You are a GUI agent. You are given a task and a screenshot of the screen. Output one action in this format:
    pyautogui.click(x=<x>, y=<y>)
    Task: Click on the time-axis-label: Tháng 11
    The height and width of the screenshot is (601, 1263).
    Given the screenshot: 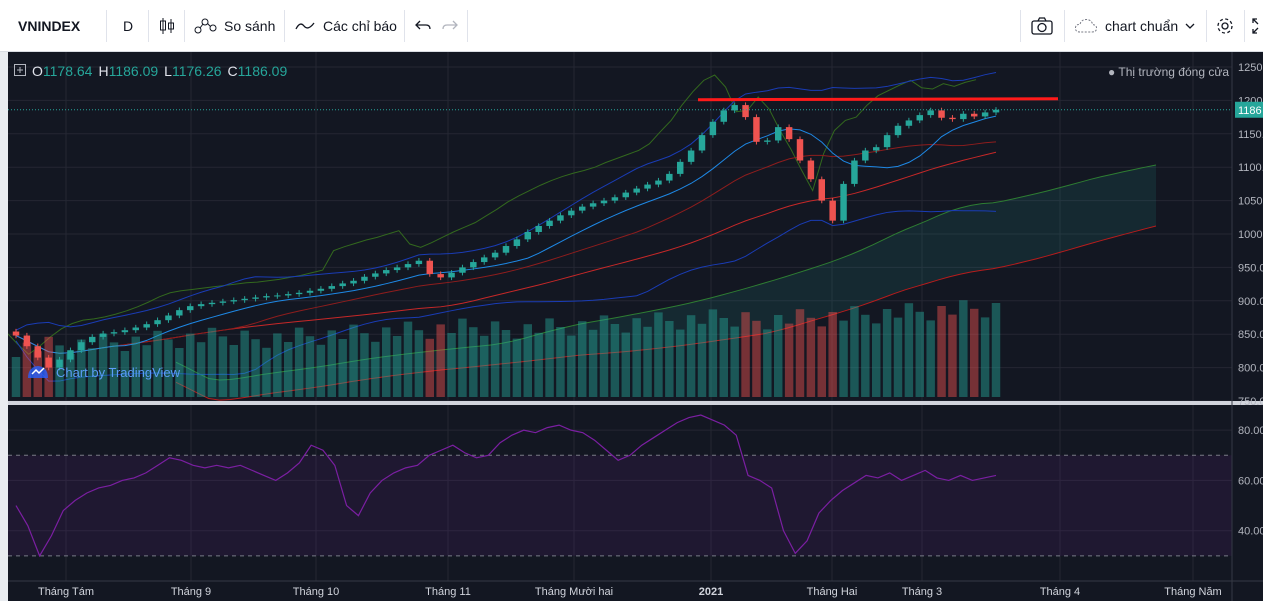 What is the action you would take?
    pyautogui.click(x=448, y=592)
    